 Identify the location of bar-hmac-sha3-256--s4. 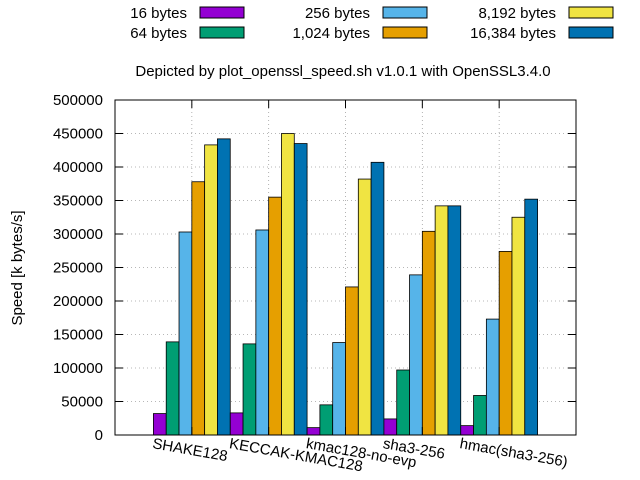
(518, 326).